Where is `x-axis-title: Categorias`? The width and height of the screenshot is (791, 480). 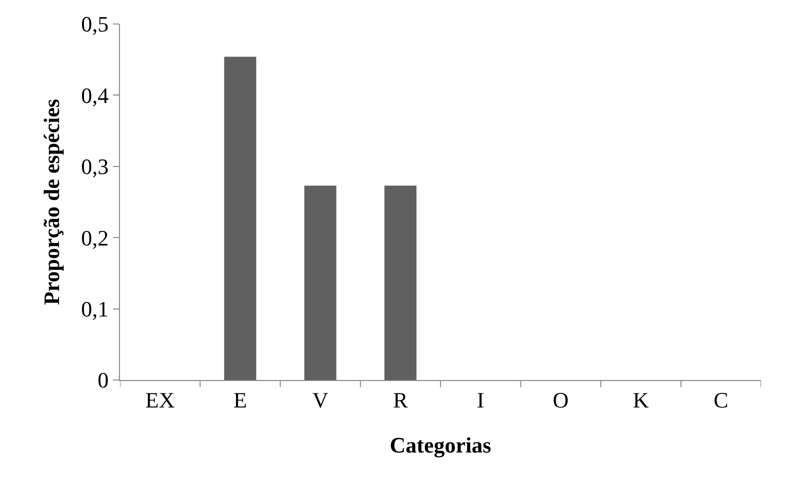 x-axis-title: Categorias is located at coordinates (441, 445).